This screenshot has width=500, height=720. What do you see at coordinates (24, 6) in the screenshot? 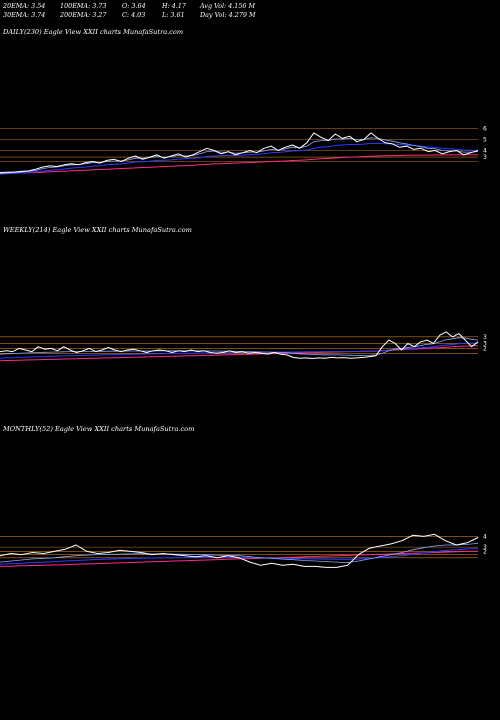
I see `ema20-value: 20EMA: 3.54` at bounding box center [24, 6].